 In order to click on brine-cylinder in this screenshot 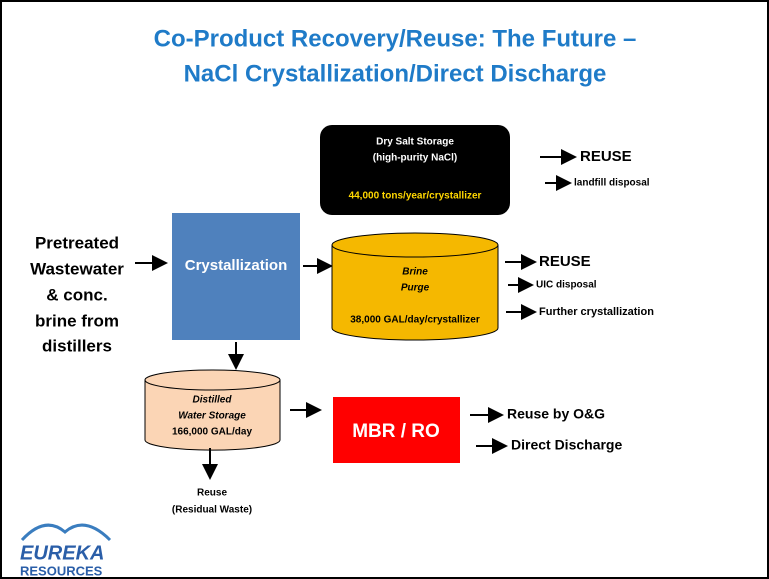, I will do `click(415, 292)`.